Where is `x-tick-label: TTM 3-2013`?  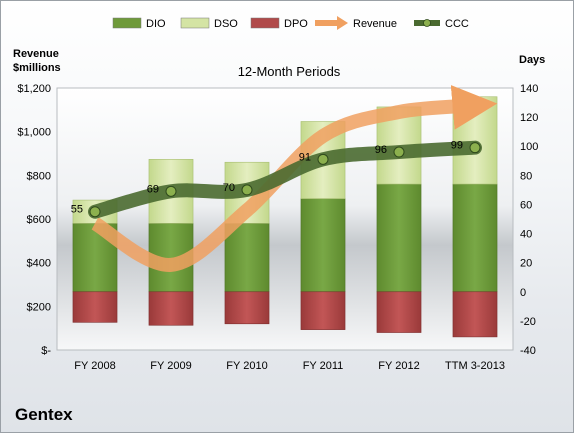
x-tick-label: TTM 3-2013 is located at coordinates (475, 366).